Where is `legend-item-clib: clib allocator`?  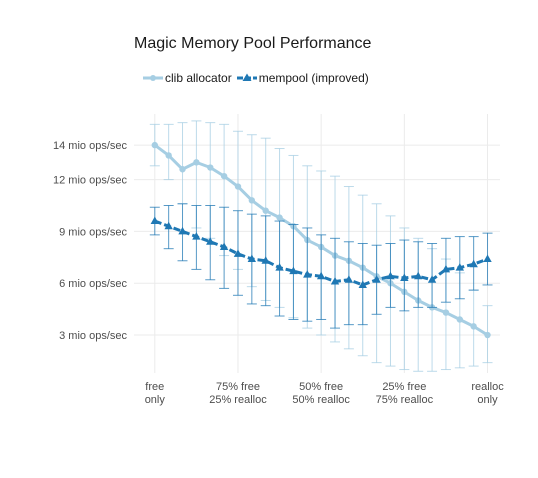
legend-item-clib: clib allocator is located at coordinates (187, 78).